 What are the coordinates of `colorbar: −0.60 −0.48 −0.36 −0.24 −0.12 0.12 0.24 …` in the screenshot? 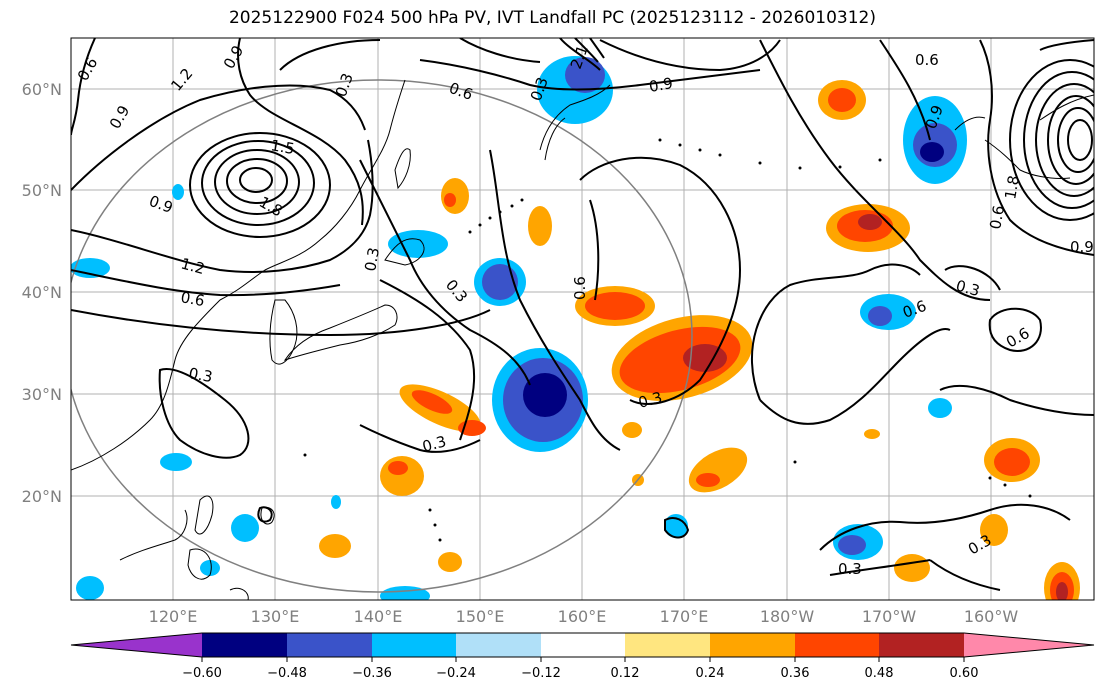 It's located at (582, 656).